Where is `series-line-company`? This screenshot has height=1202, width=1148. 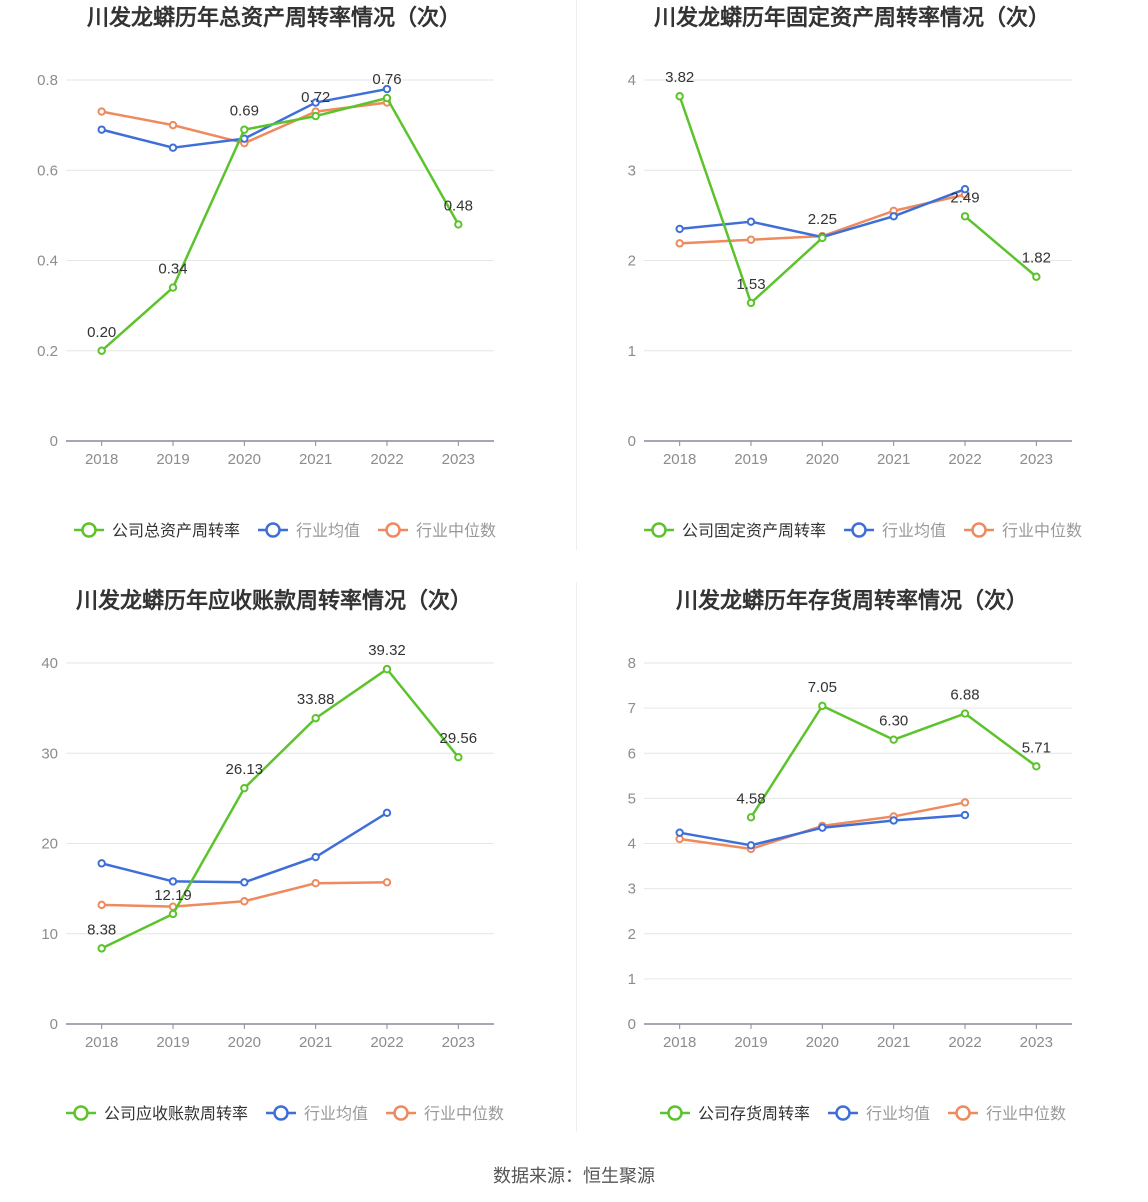 series-line-company is located at coordinates (1001, 246).